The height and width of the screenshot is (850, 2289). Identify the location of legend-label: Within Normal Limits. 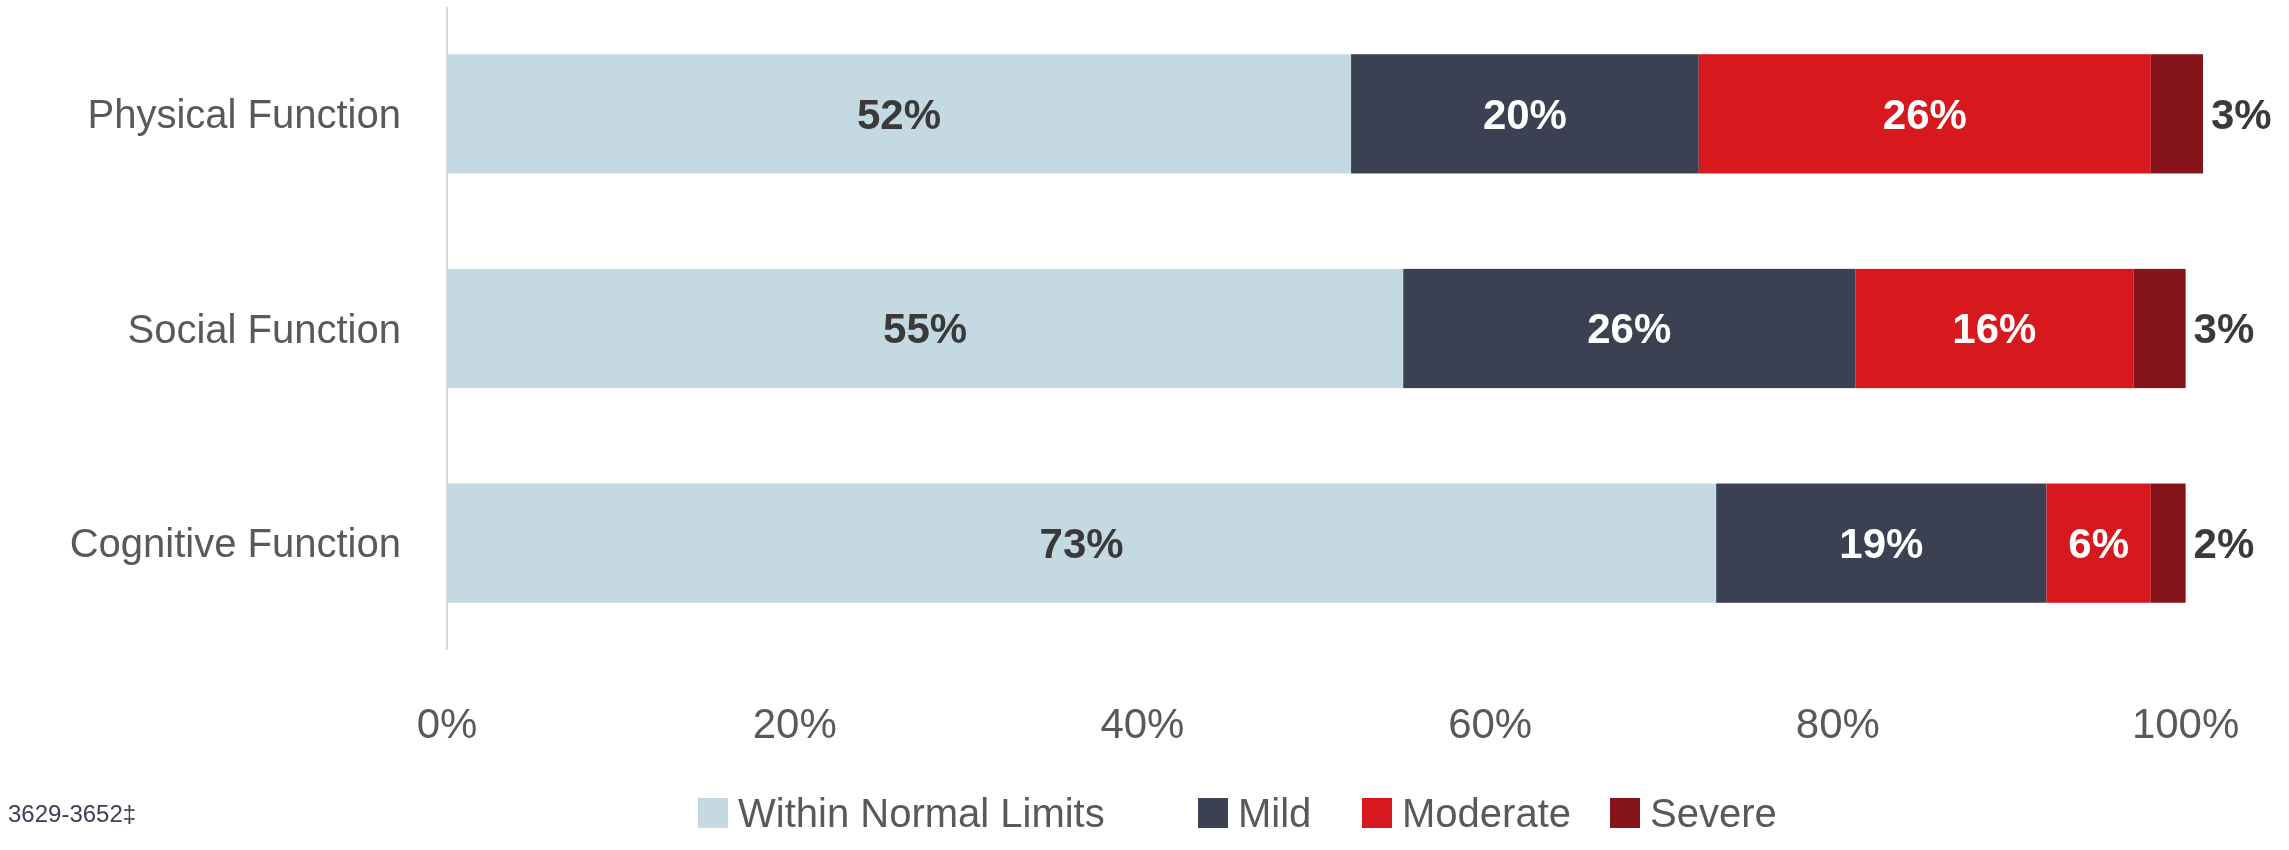
(921, 813).